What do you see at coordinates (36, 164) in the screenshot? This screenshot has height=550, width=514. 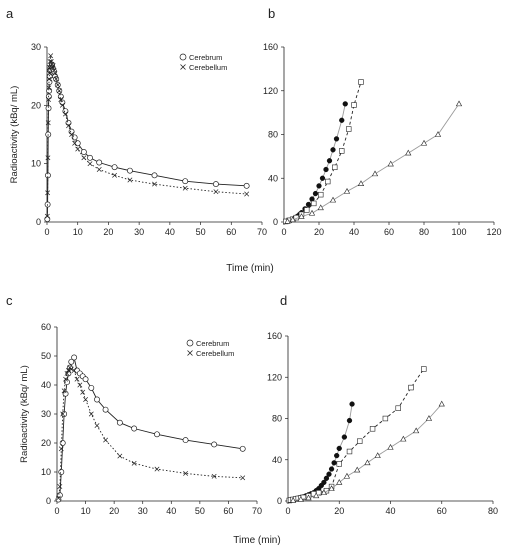 I see `y-tick-label: 10` at bounding box center [36, 164].